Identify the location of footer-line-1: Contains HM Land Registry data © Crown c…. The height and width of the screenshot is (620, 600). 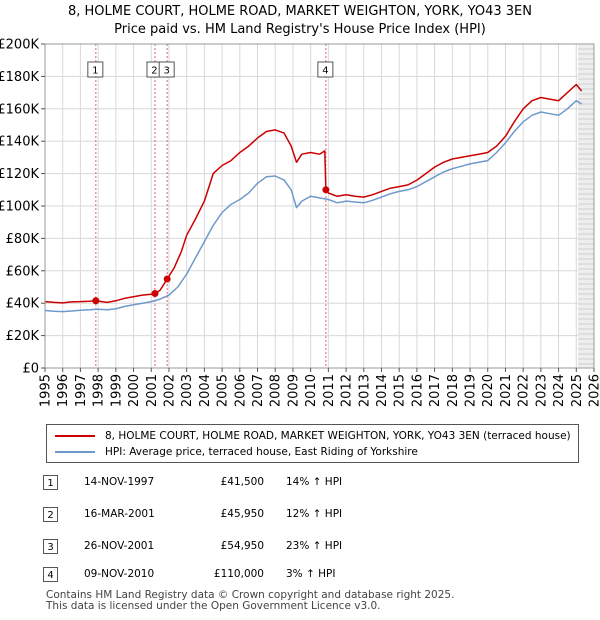
(250, 595).